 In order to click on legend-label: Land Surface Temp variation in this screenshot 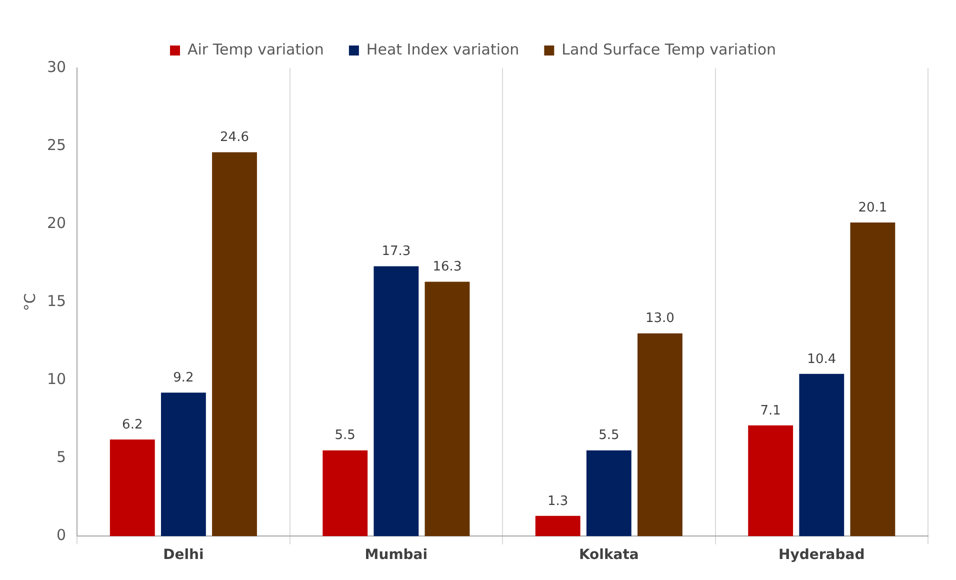, I will do `click(669, 49)`.